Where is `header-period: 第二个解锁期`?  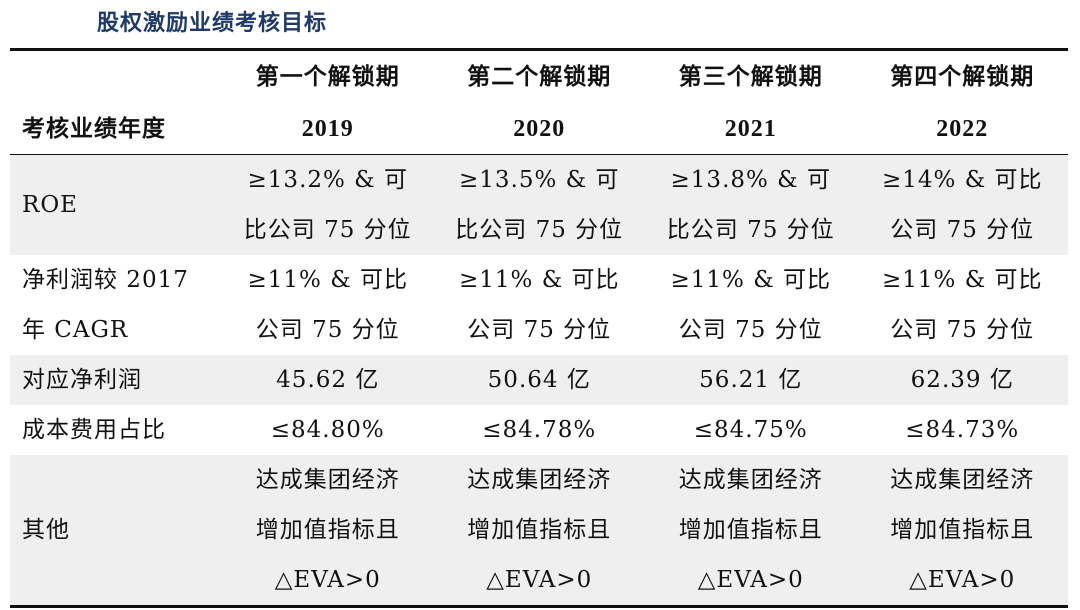 header-period: 第二个解锁期 is located at coordinates (539, 77).